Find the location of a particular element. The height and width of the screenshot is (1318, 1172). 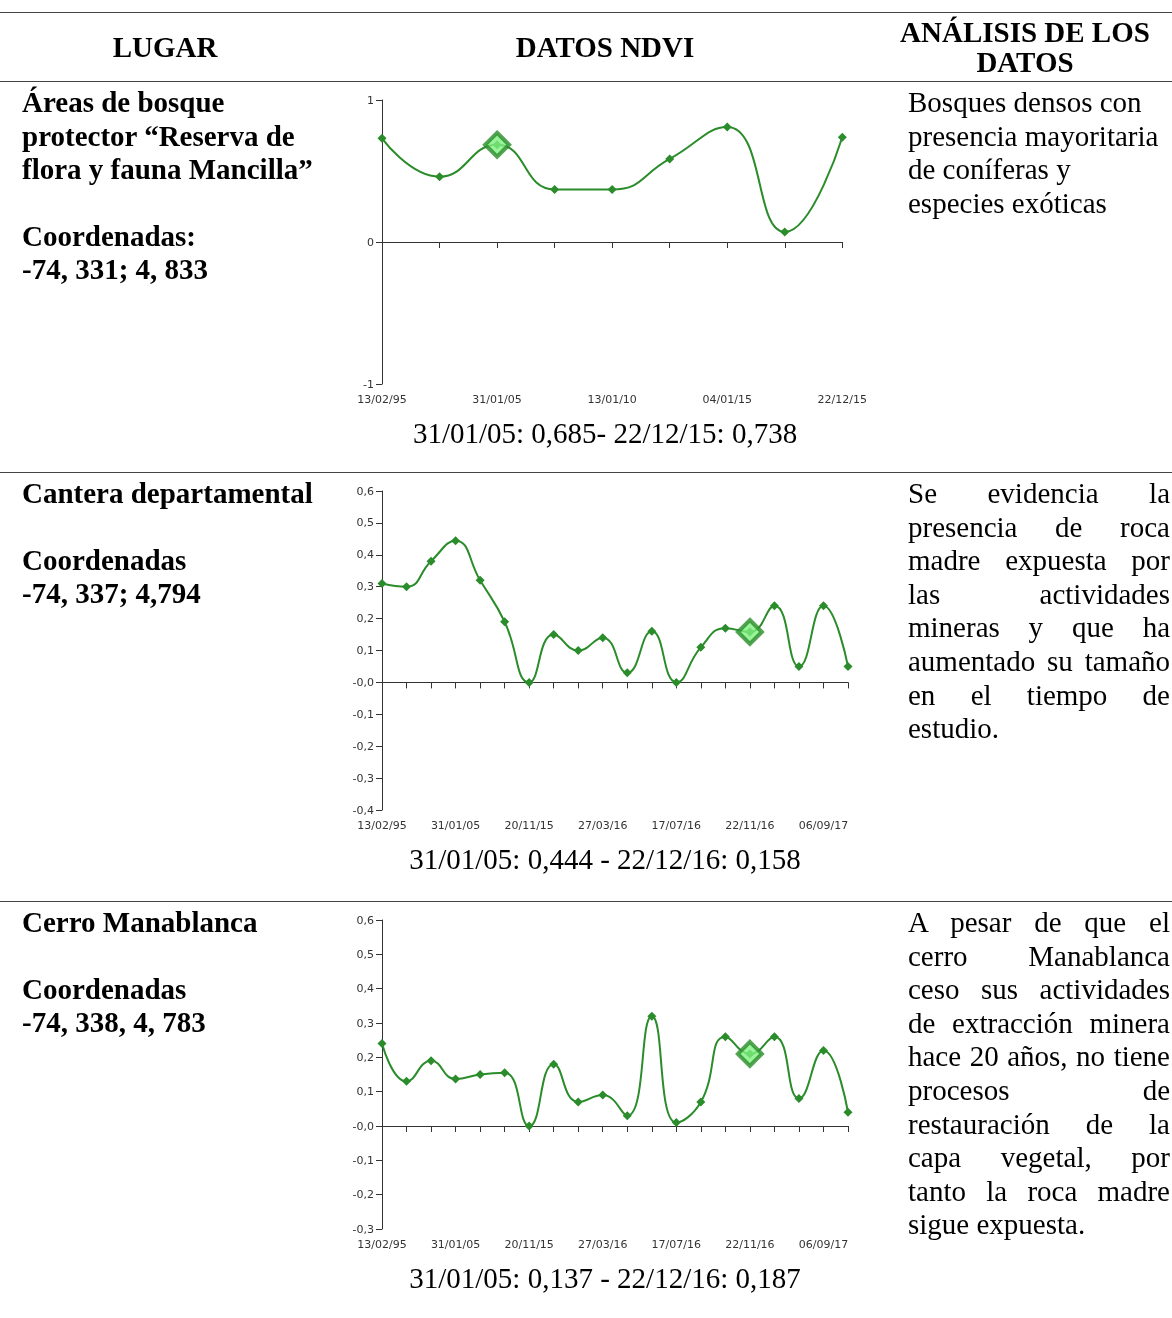

text: DATOS NDVI is located at coordinates (605, 47).